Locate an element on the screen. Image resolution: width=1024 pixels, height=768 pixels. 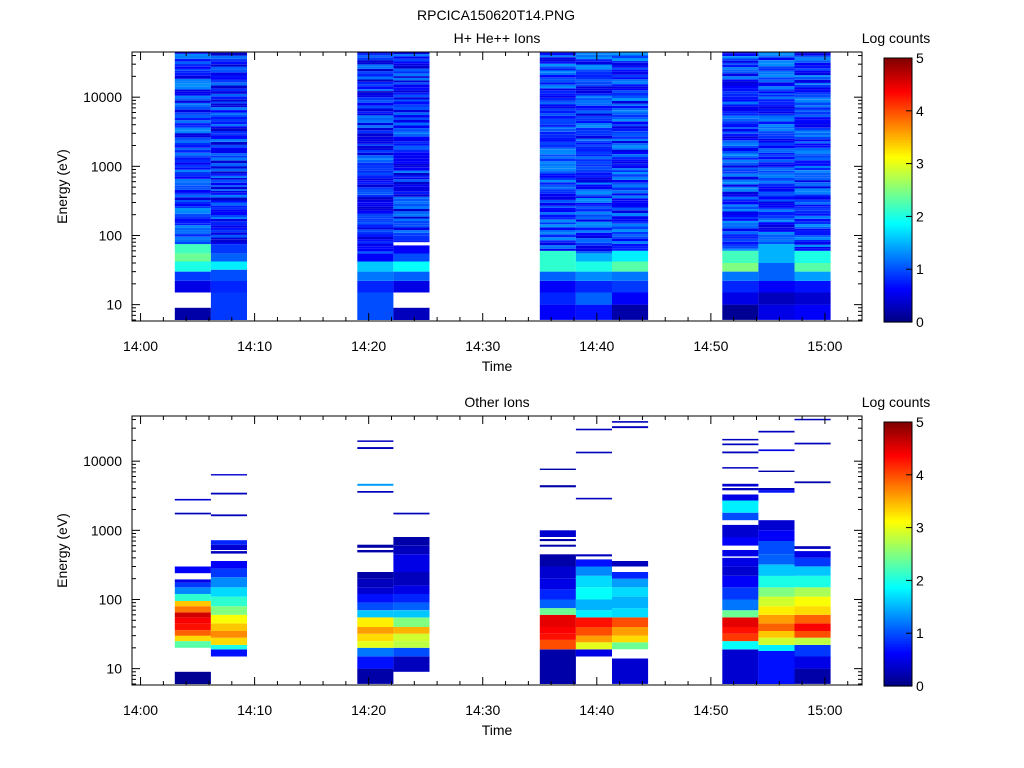
colorbar-tick-label: 3 is located at coordinates (920, 164).